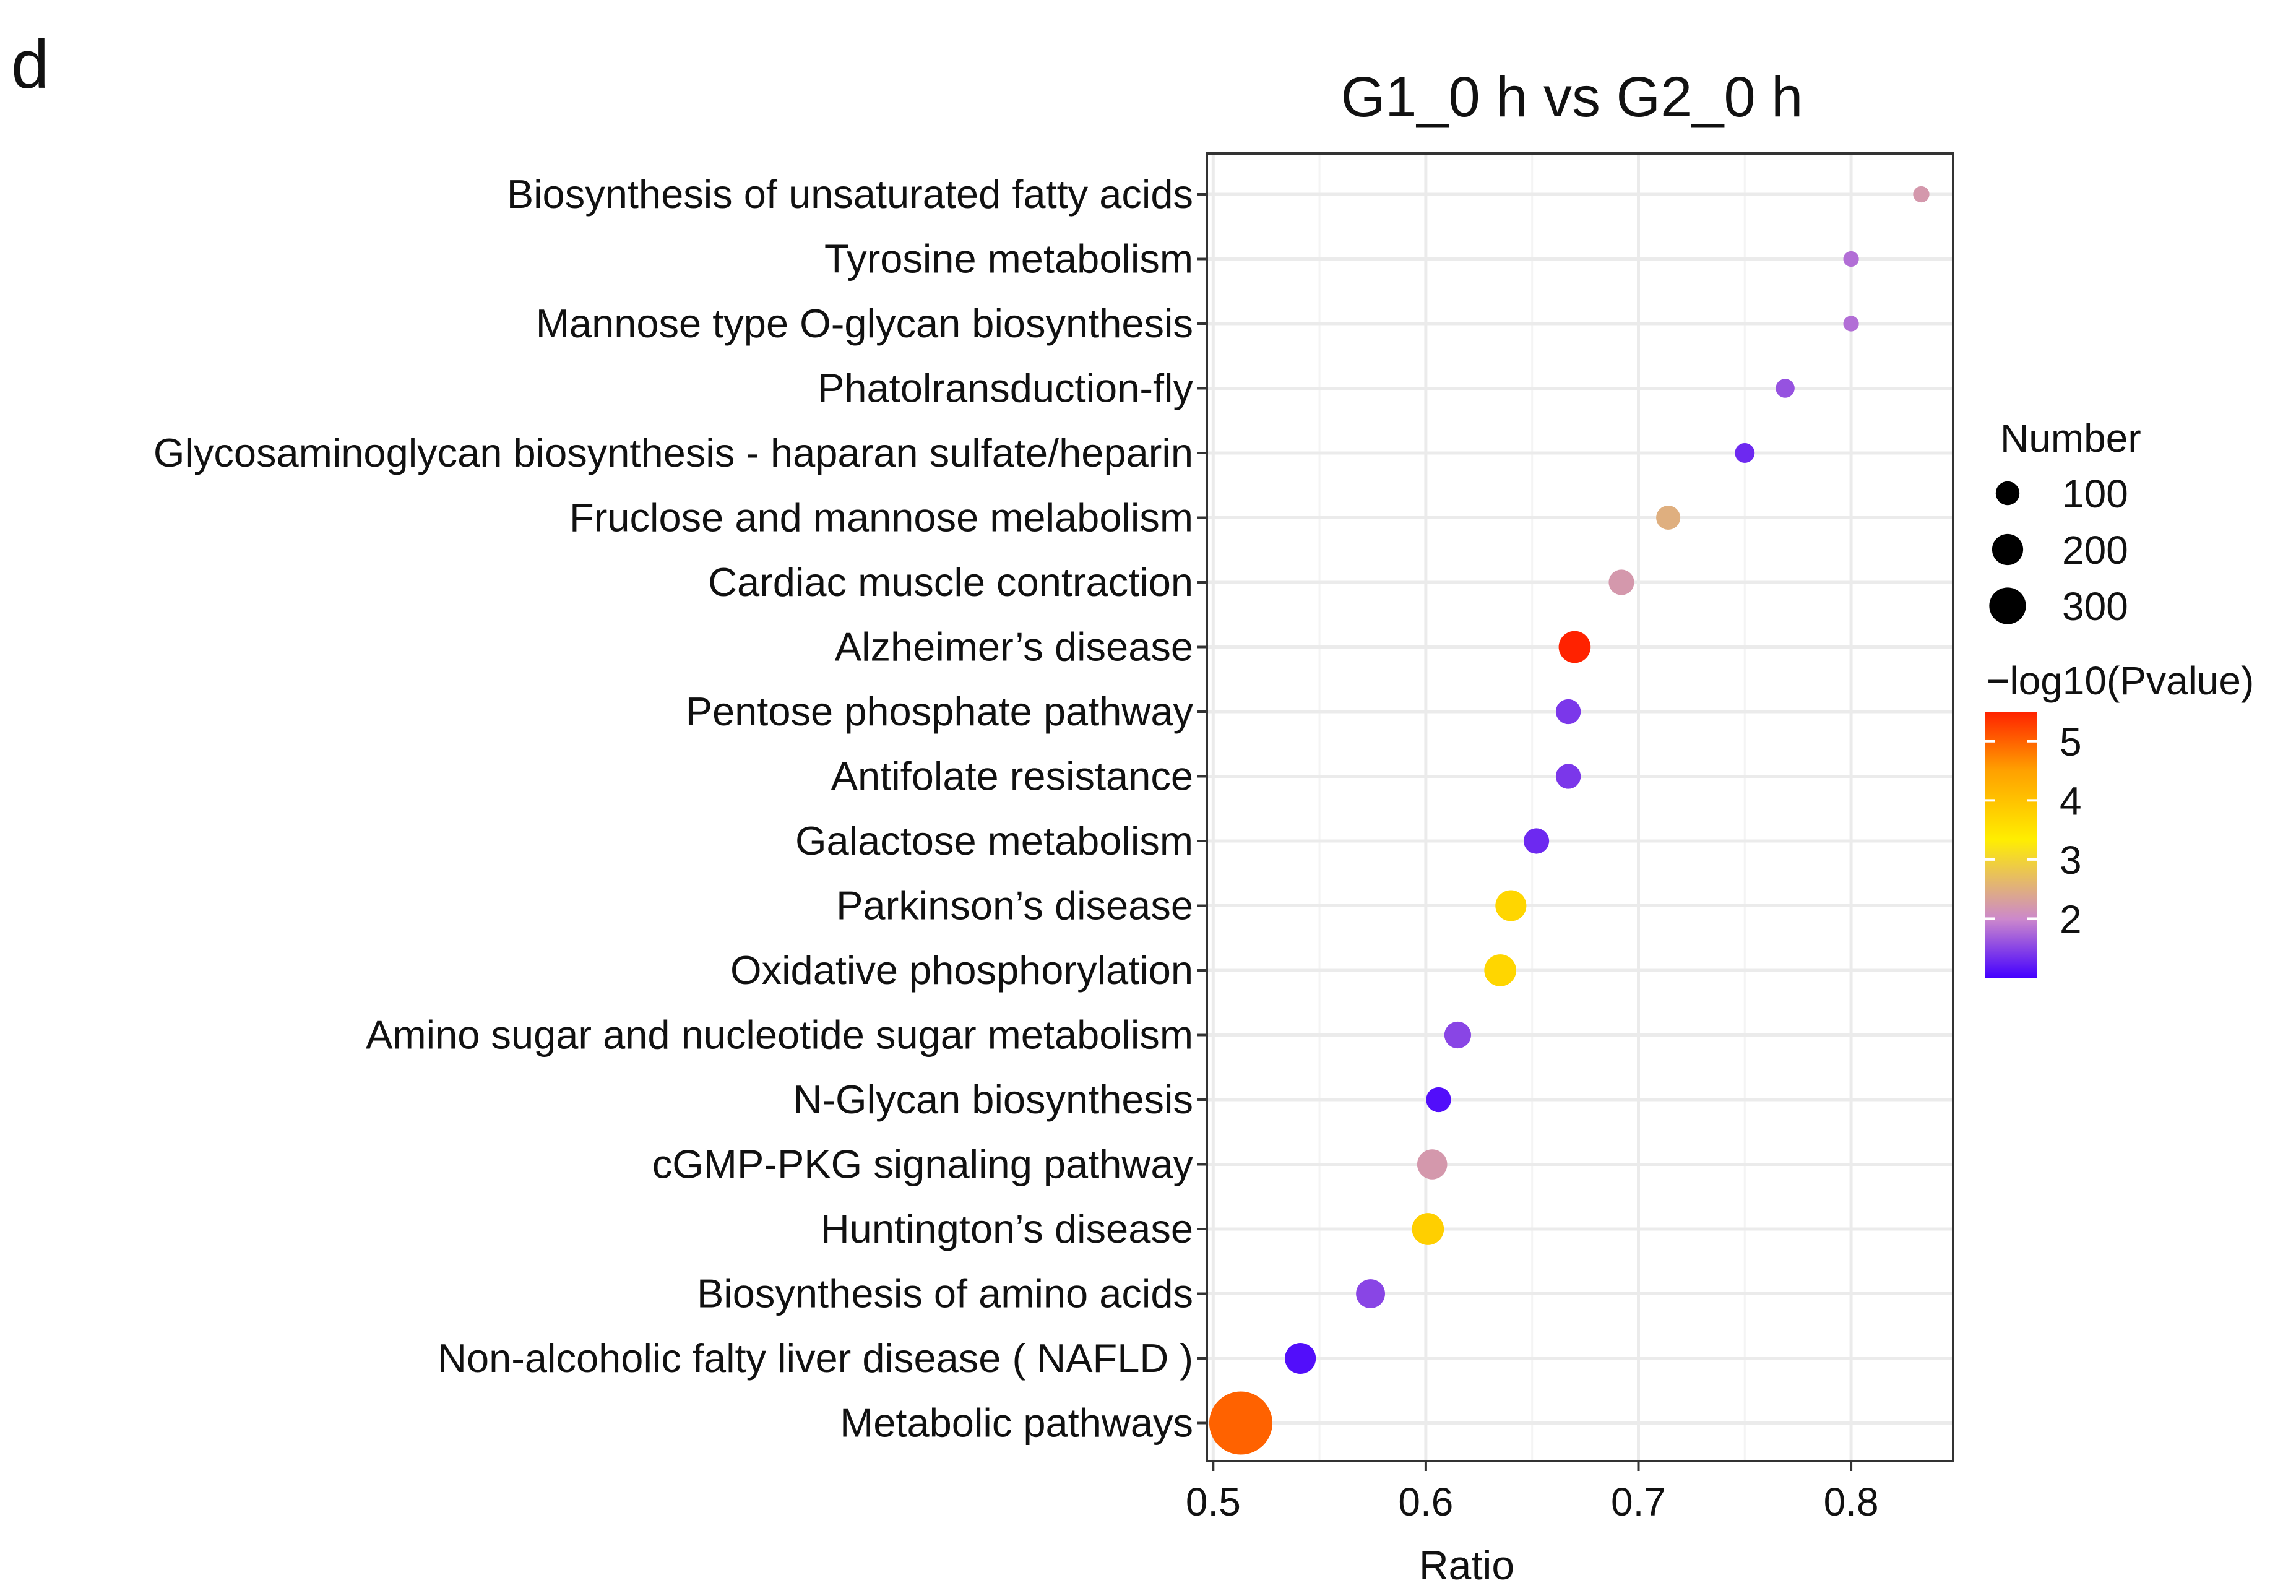 The width and height of the screenshot is (2296, 1596). I want to click on x-tick-label: 0.7, so click(1638, 1502).